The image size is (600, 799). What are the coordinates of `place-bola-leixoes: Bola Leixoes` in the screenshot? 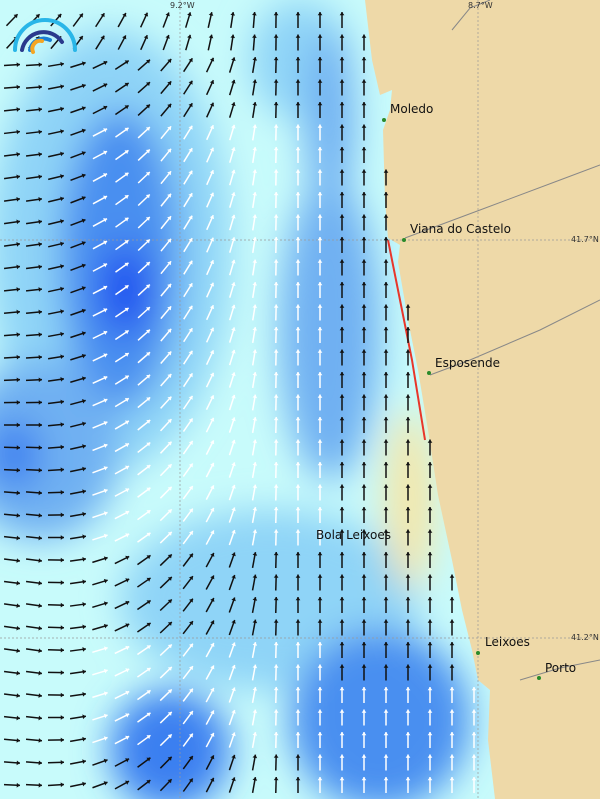 It's located at (353, 535).